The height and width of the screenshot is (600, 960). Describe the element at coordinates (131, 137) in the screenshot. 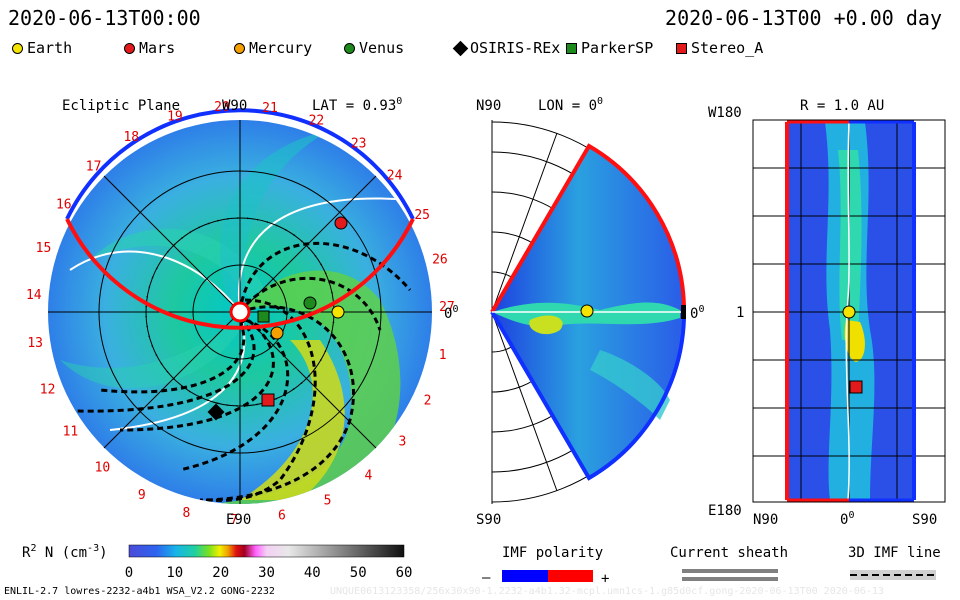

I see `carrington-label: 18` at that location.